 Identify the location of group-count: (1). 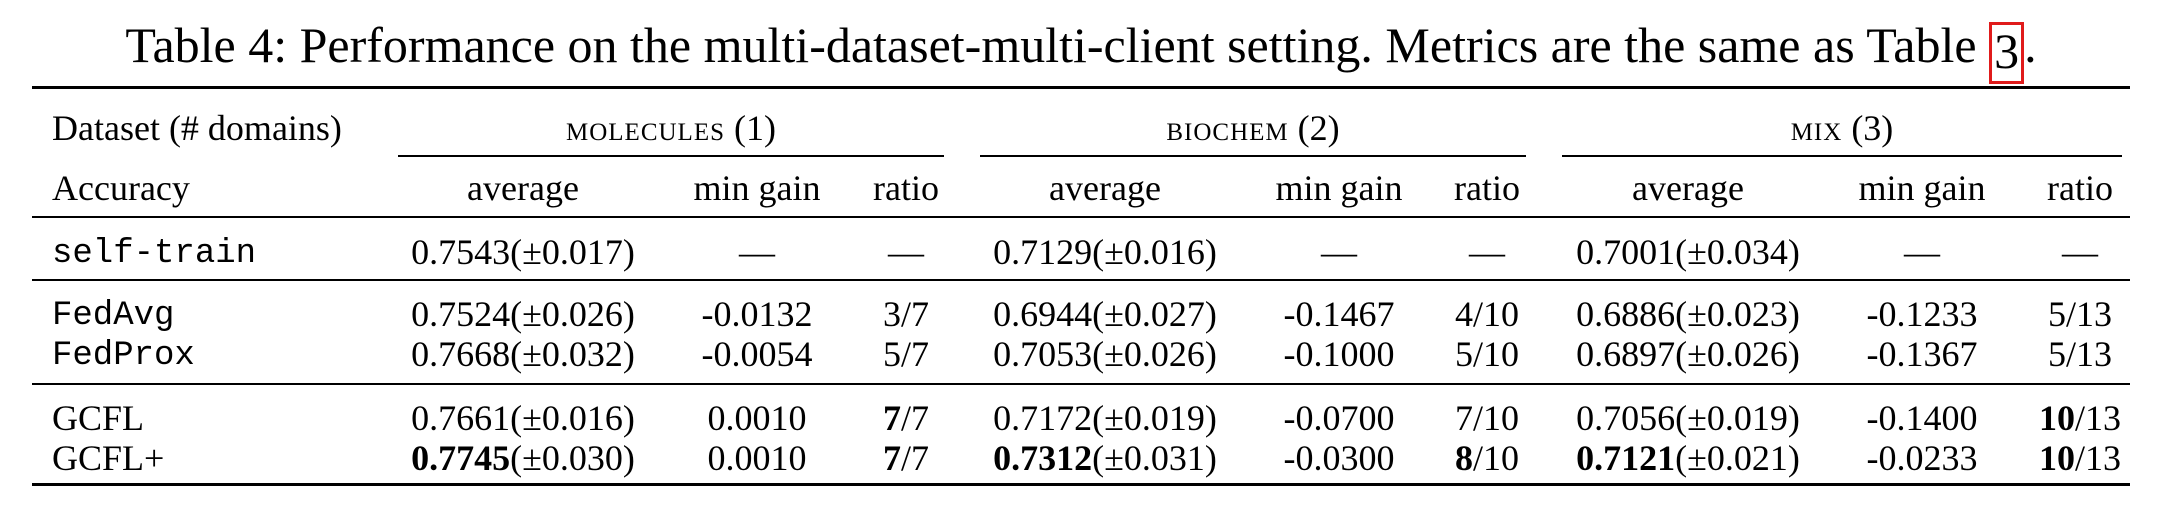
(755, 128).